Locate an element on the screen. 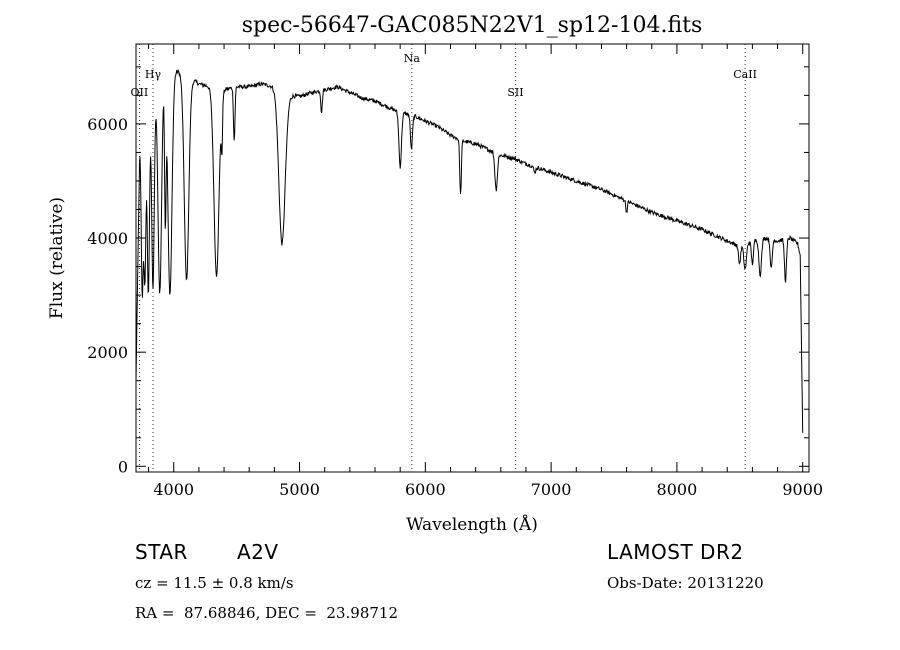  spectral-line-label: Hγ is located at coordinates (153, 74).